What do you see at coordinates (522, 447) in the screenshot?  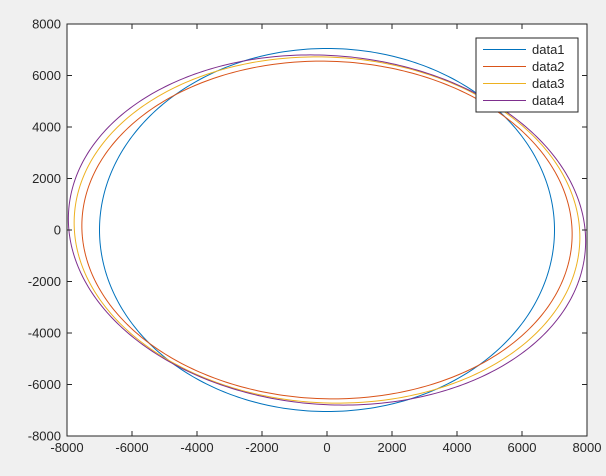 I see `x-tick-label: 6000` at bounding box center [522, 447].